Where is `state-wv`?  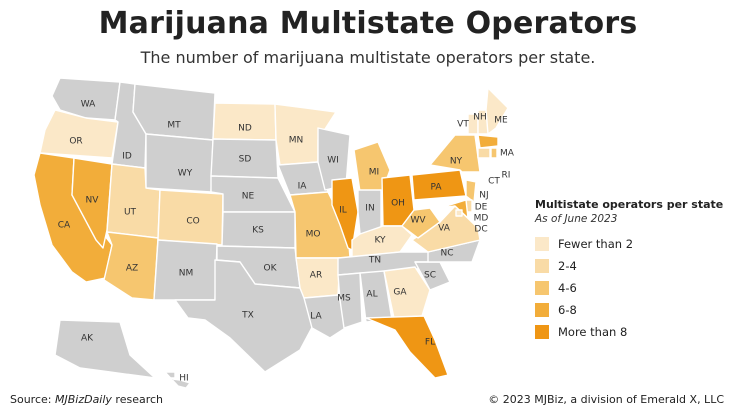 state-wv is located at coordinates (421, 223).